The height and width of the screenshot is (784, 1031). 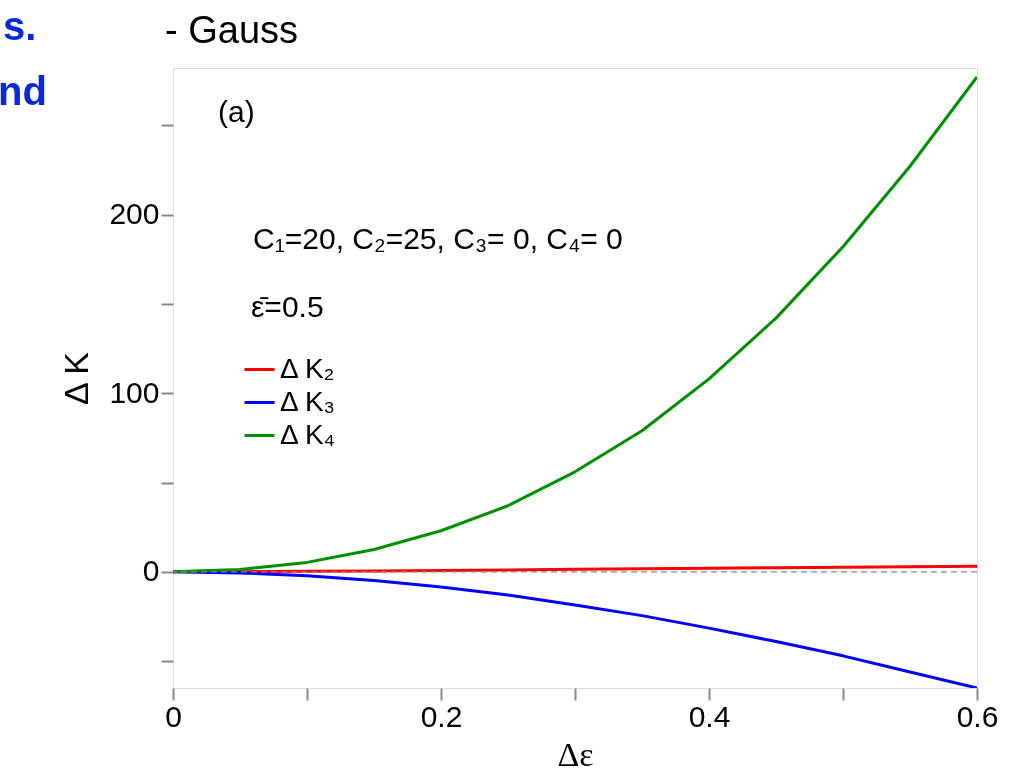 I want to click on text: s., so click(x=20, y=26).